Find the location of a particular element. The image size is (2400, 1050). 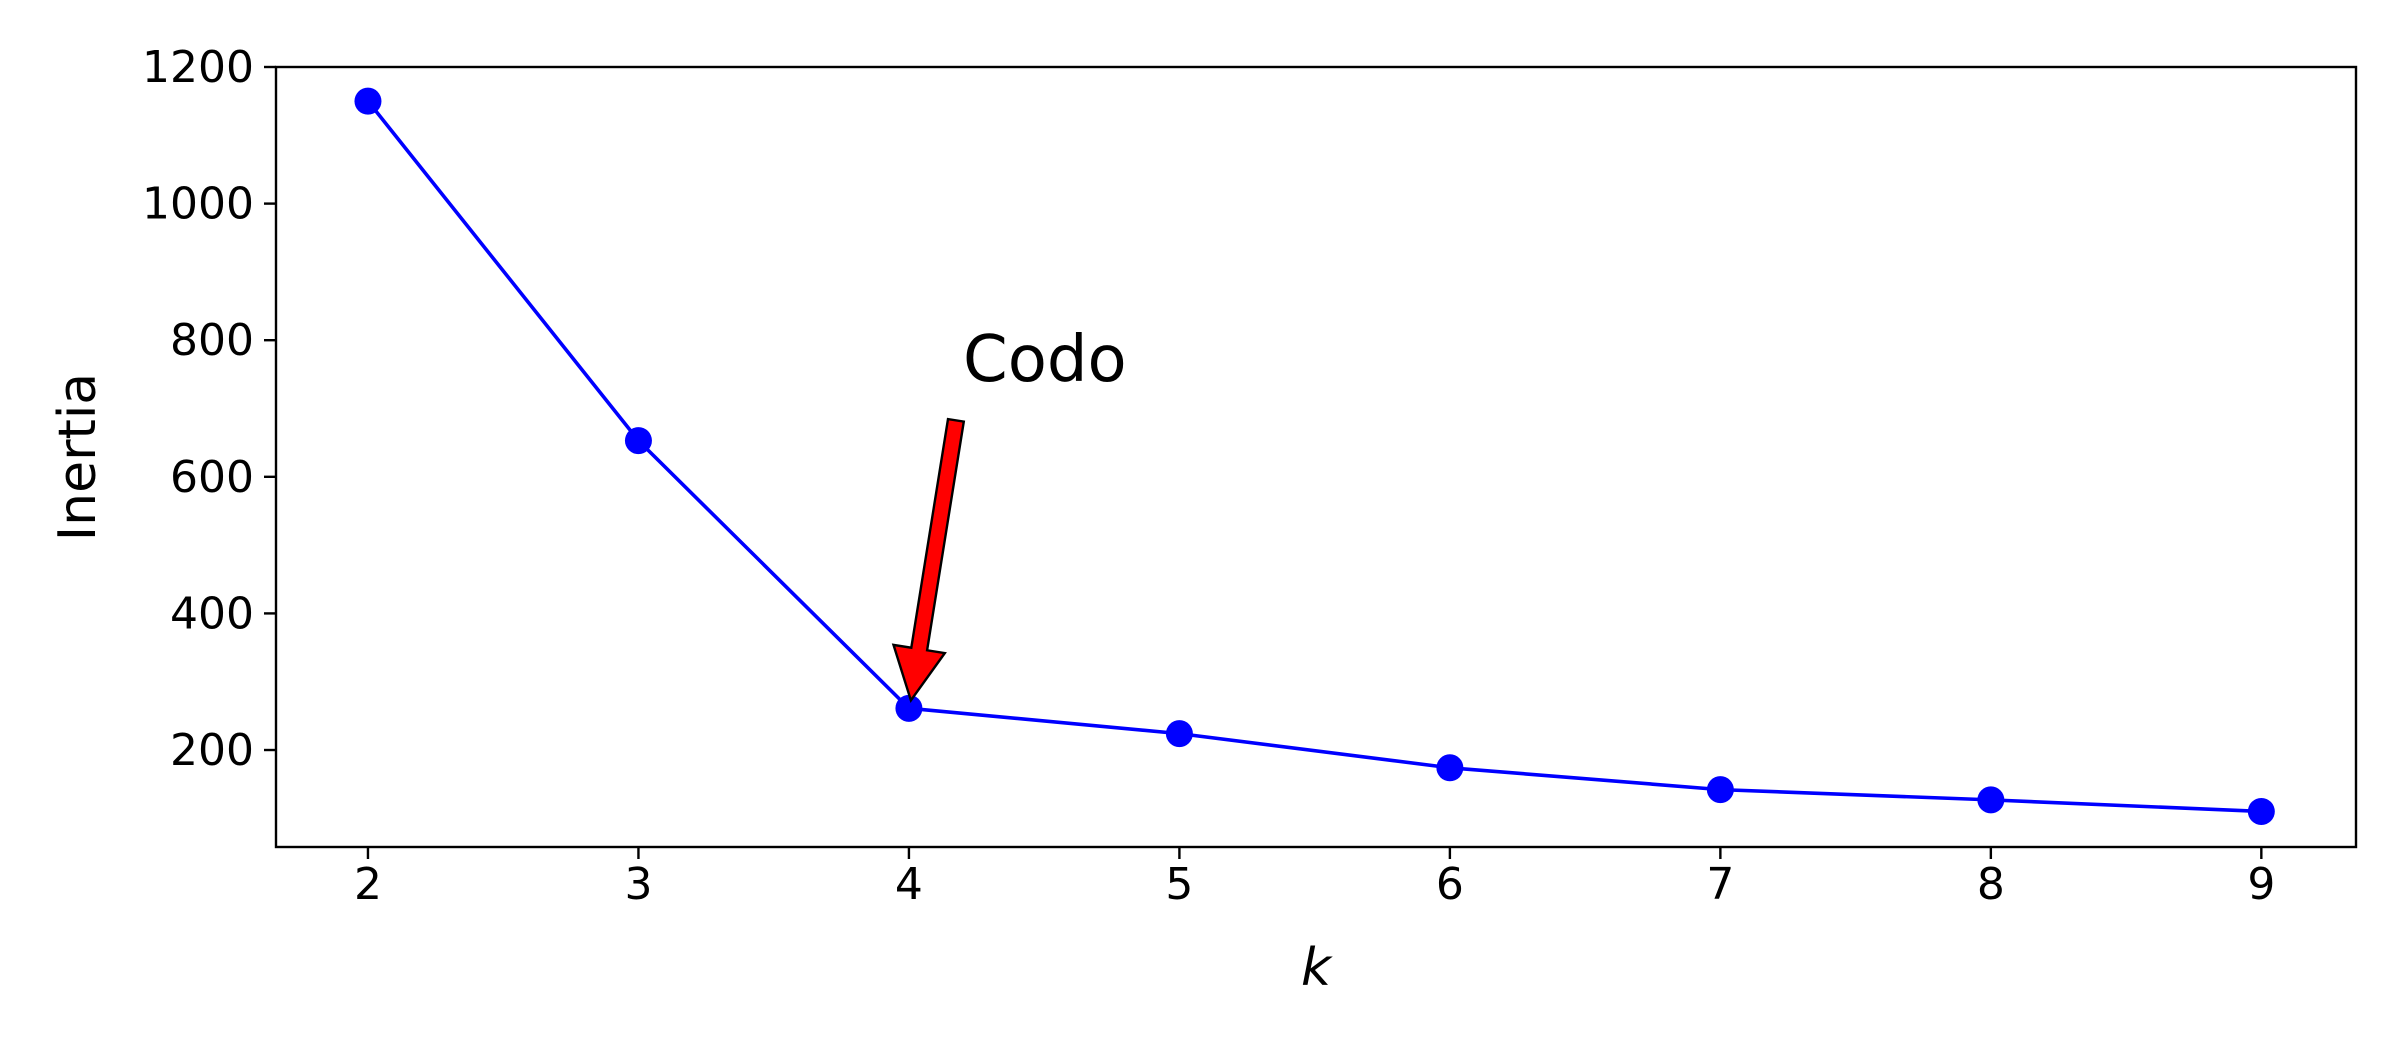

x-tick-label: 9 is located at coordinates (2261, 884).